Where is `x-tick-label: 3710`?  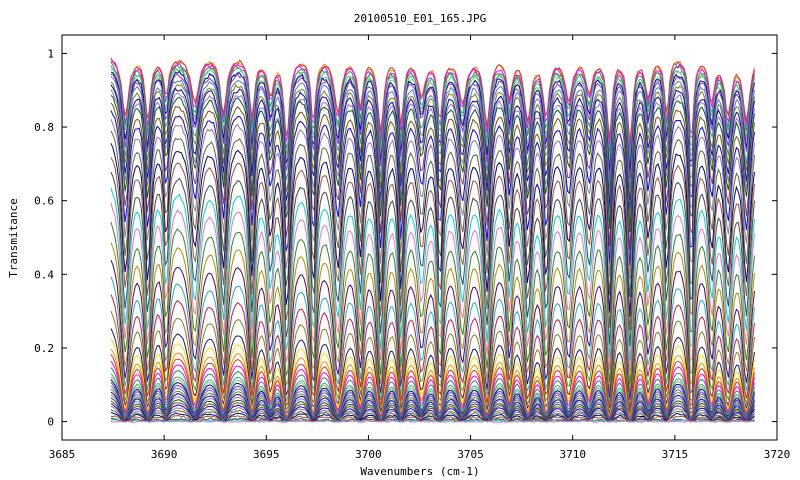 x-tick-label: 3710 is located at coordinates (572, 454).